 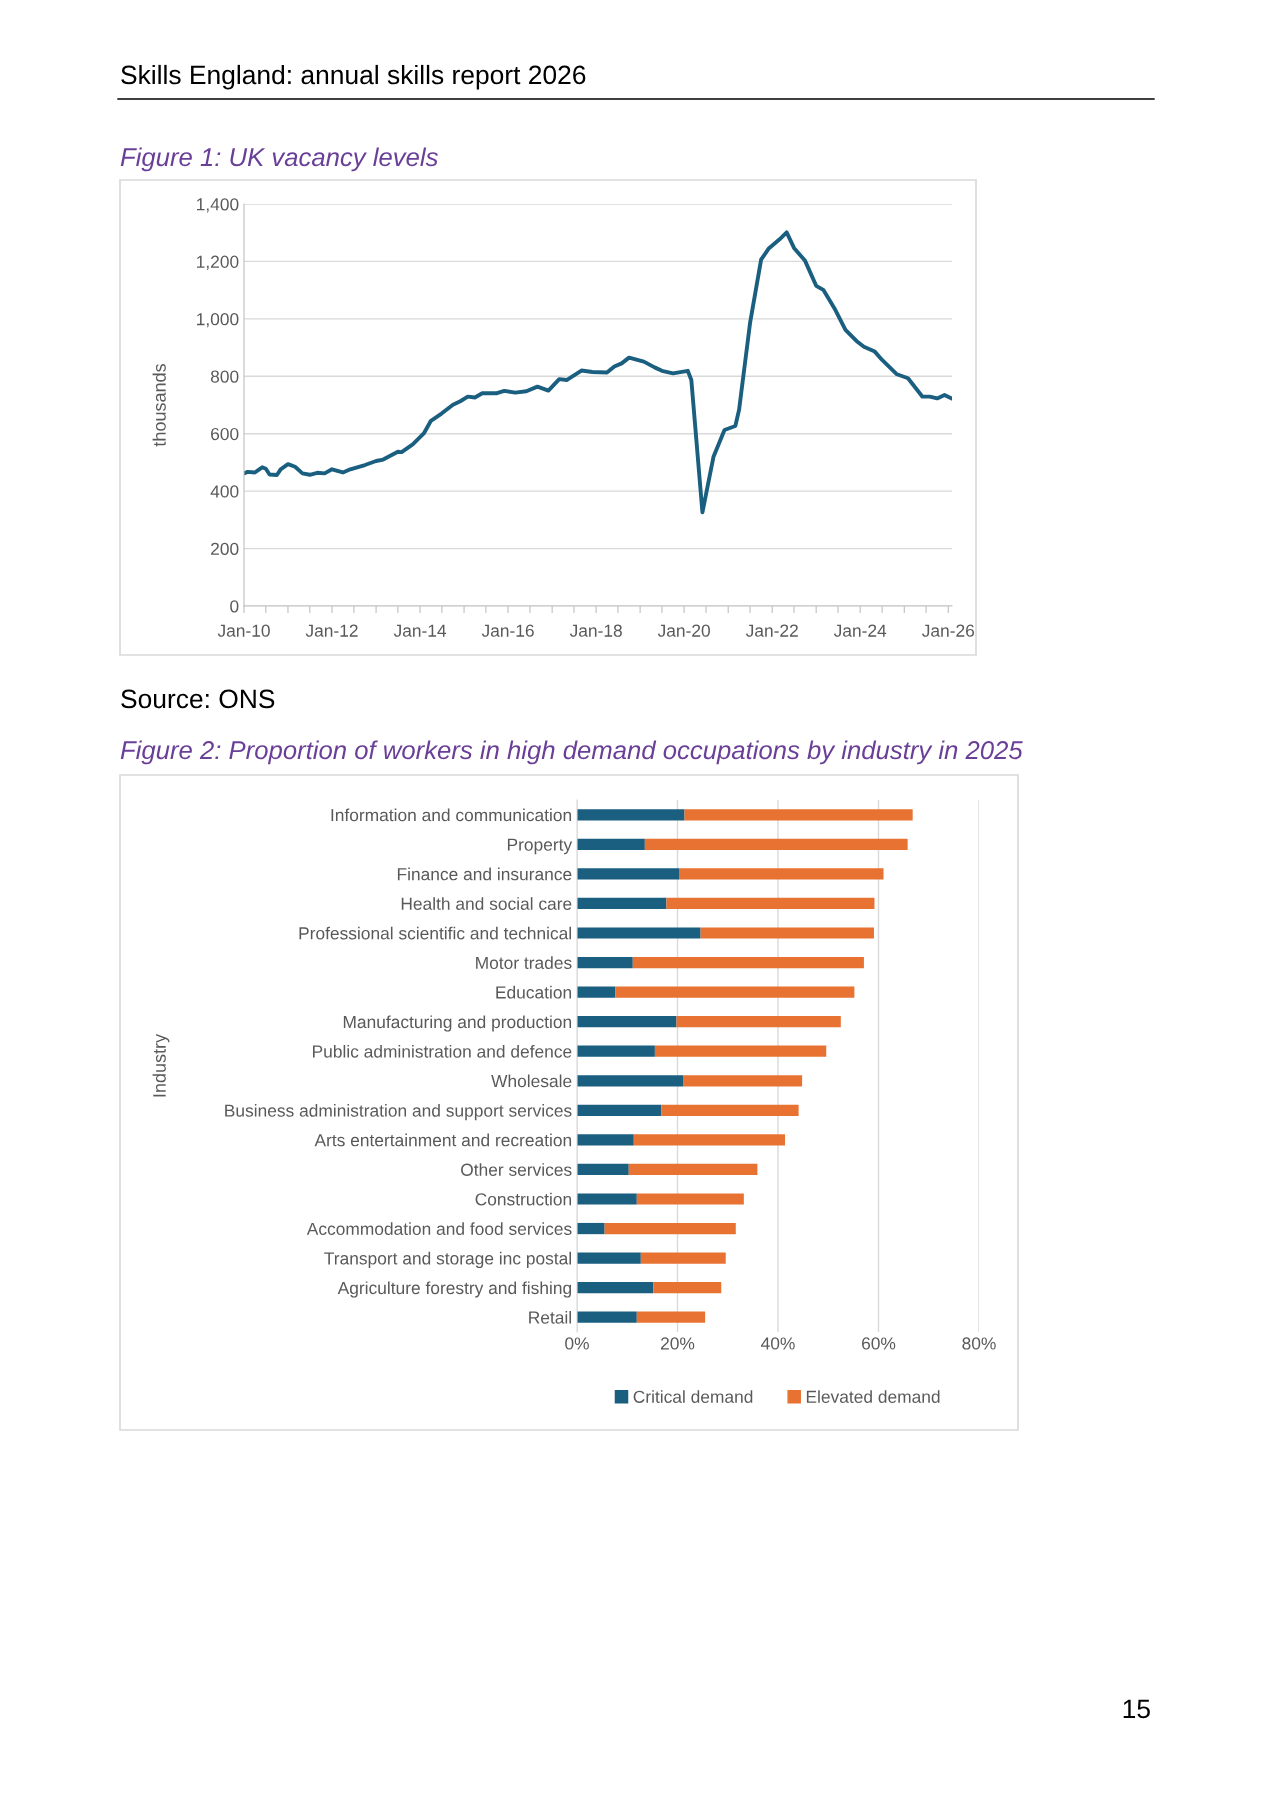 What do you see at coordinates (457, 1023) in the screenshot?
I see `y-tick-label: Manufacturing and production` at bounding box center [457, 1023].